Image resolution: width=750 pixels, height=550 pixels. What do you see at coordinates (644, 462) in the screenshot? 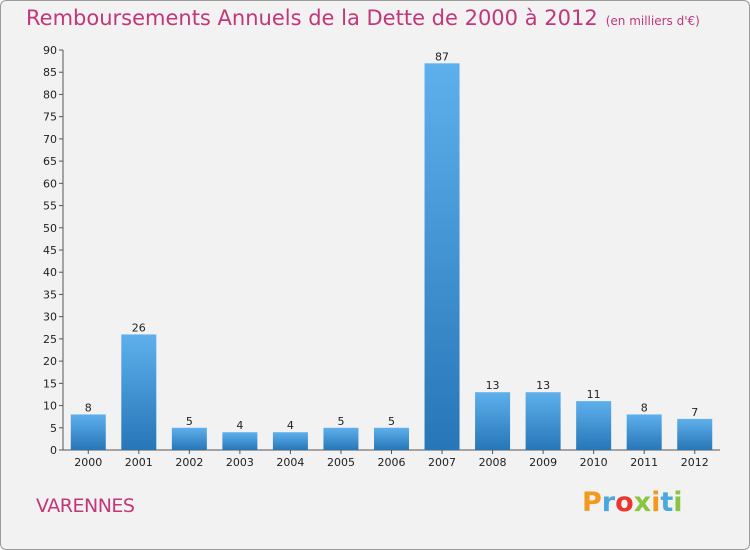
I see `x-tick-label: 2011` at bounding box center [644, 462].